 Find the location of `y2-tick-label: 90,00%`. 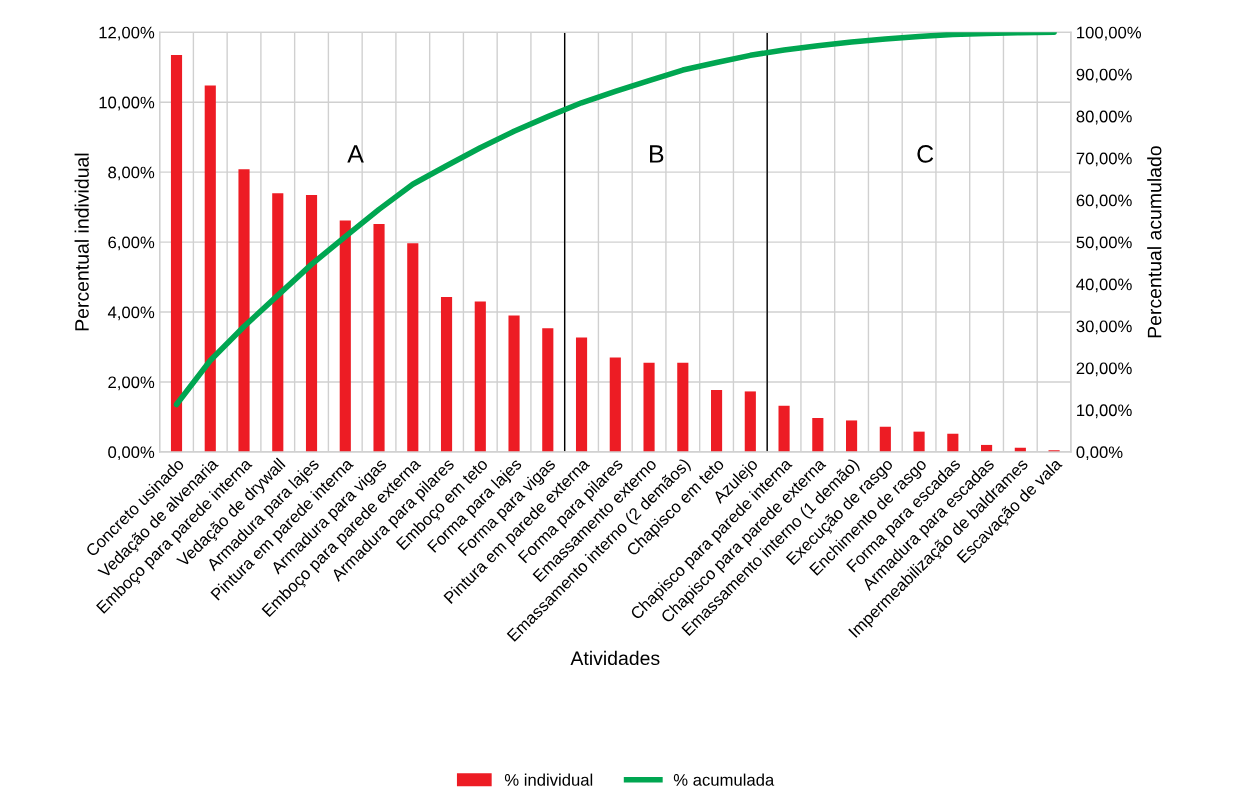

y2-tick-label: 90,00% is located at coordinates (1104, 75).